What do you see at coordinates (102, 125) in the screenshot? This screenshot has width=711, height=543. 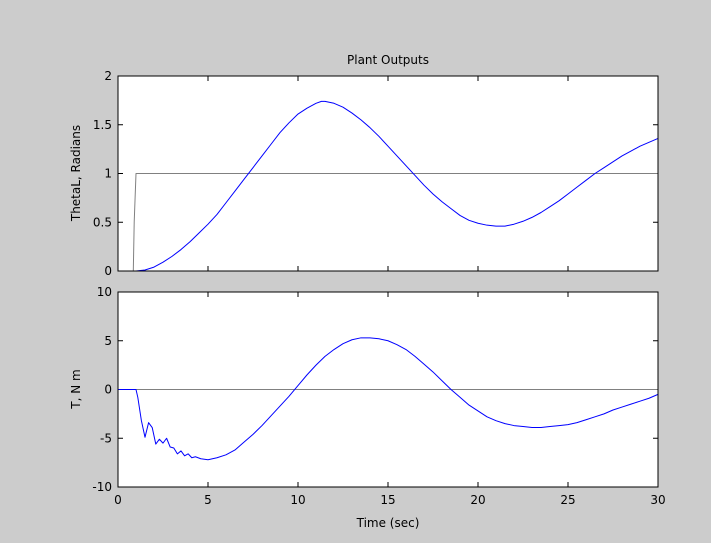 I see `top-y-tick-label: 1.5` at bounding box center [102, 125].